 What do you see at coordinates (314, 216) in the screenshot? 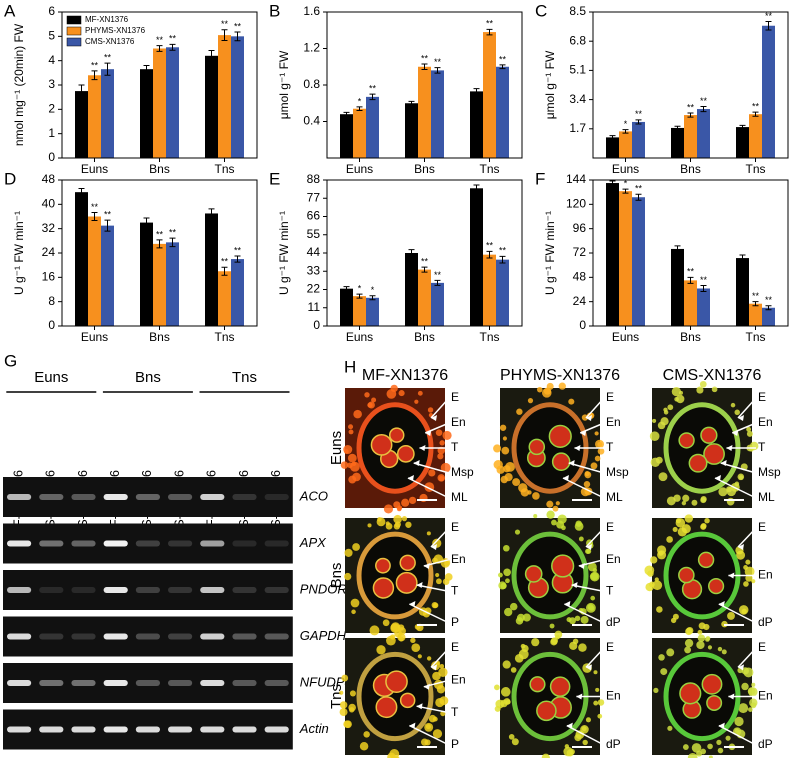
I see `y-tick-label: 66` at bounding box center [314, 216].